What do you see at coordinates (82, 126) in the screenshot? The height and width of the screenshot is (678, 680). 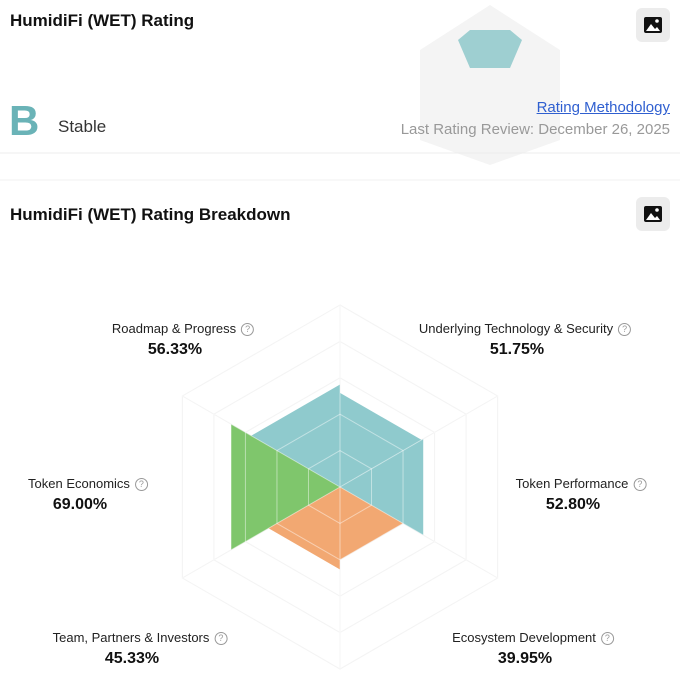 I see `status: Stable` at bounding box center [82, 126].